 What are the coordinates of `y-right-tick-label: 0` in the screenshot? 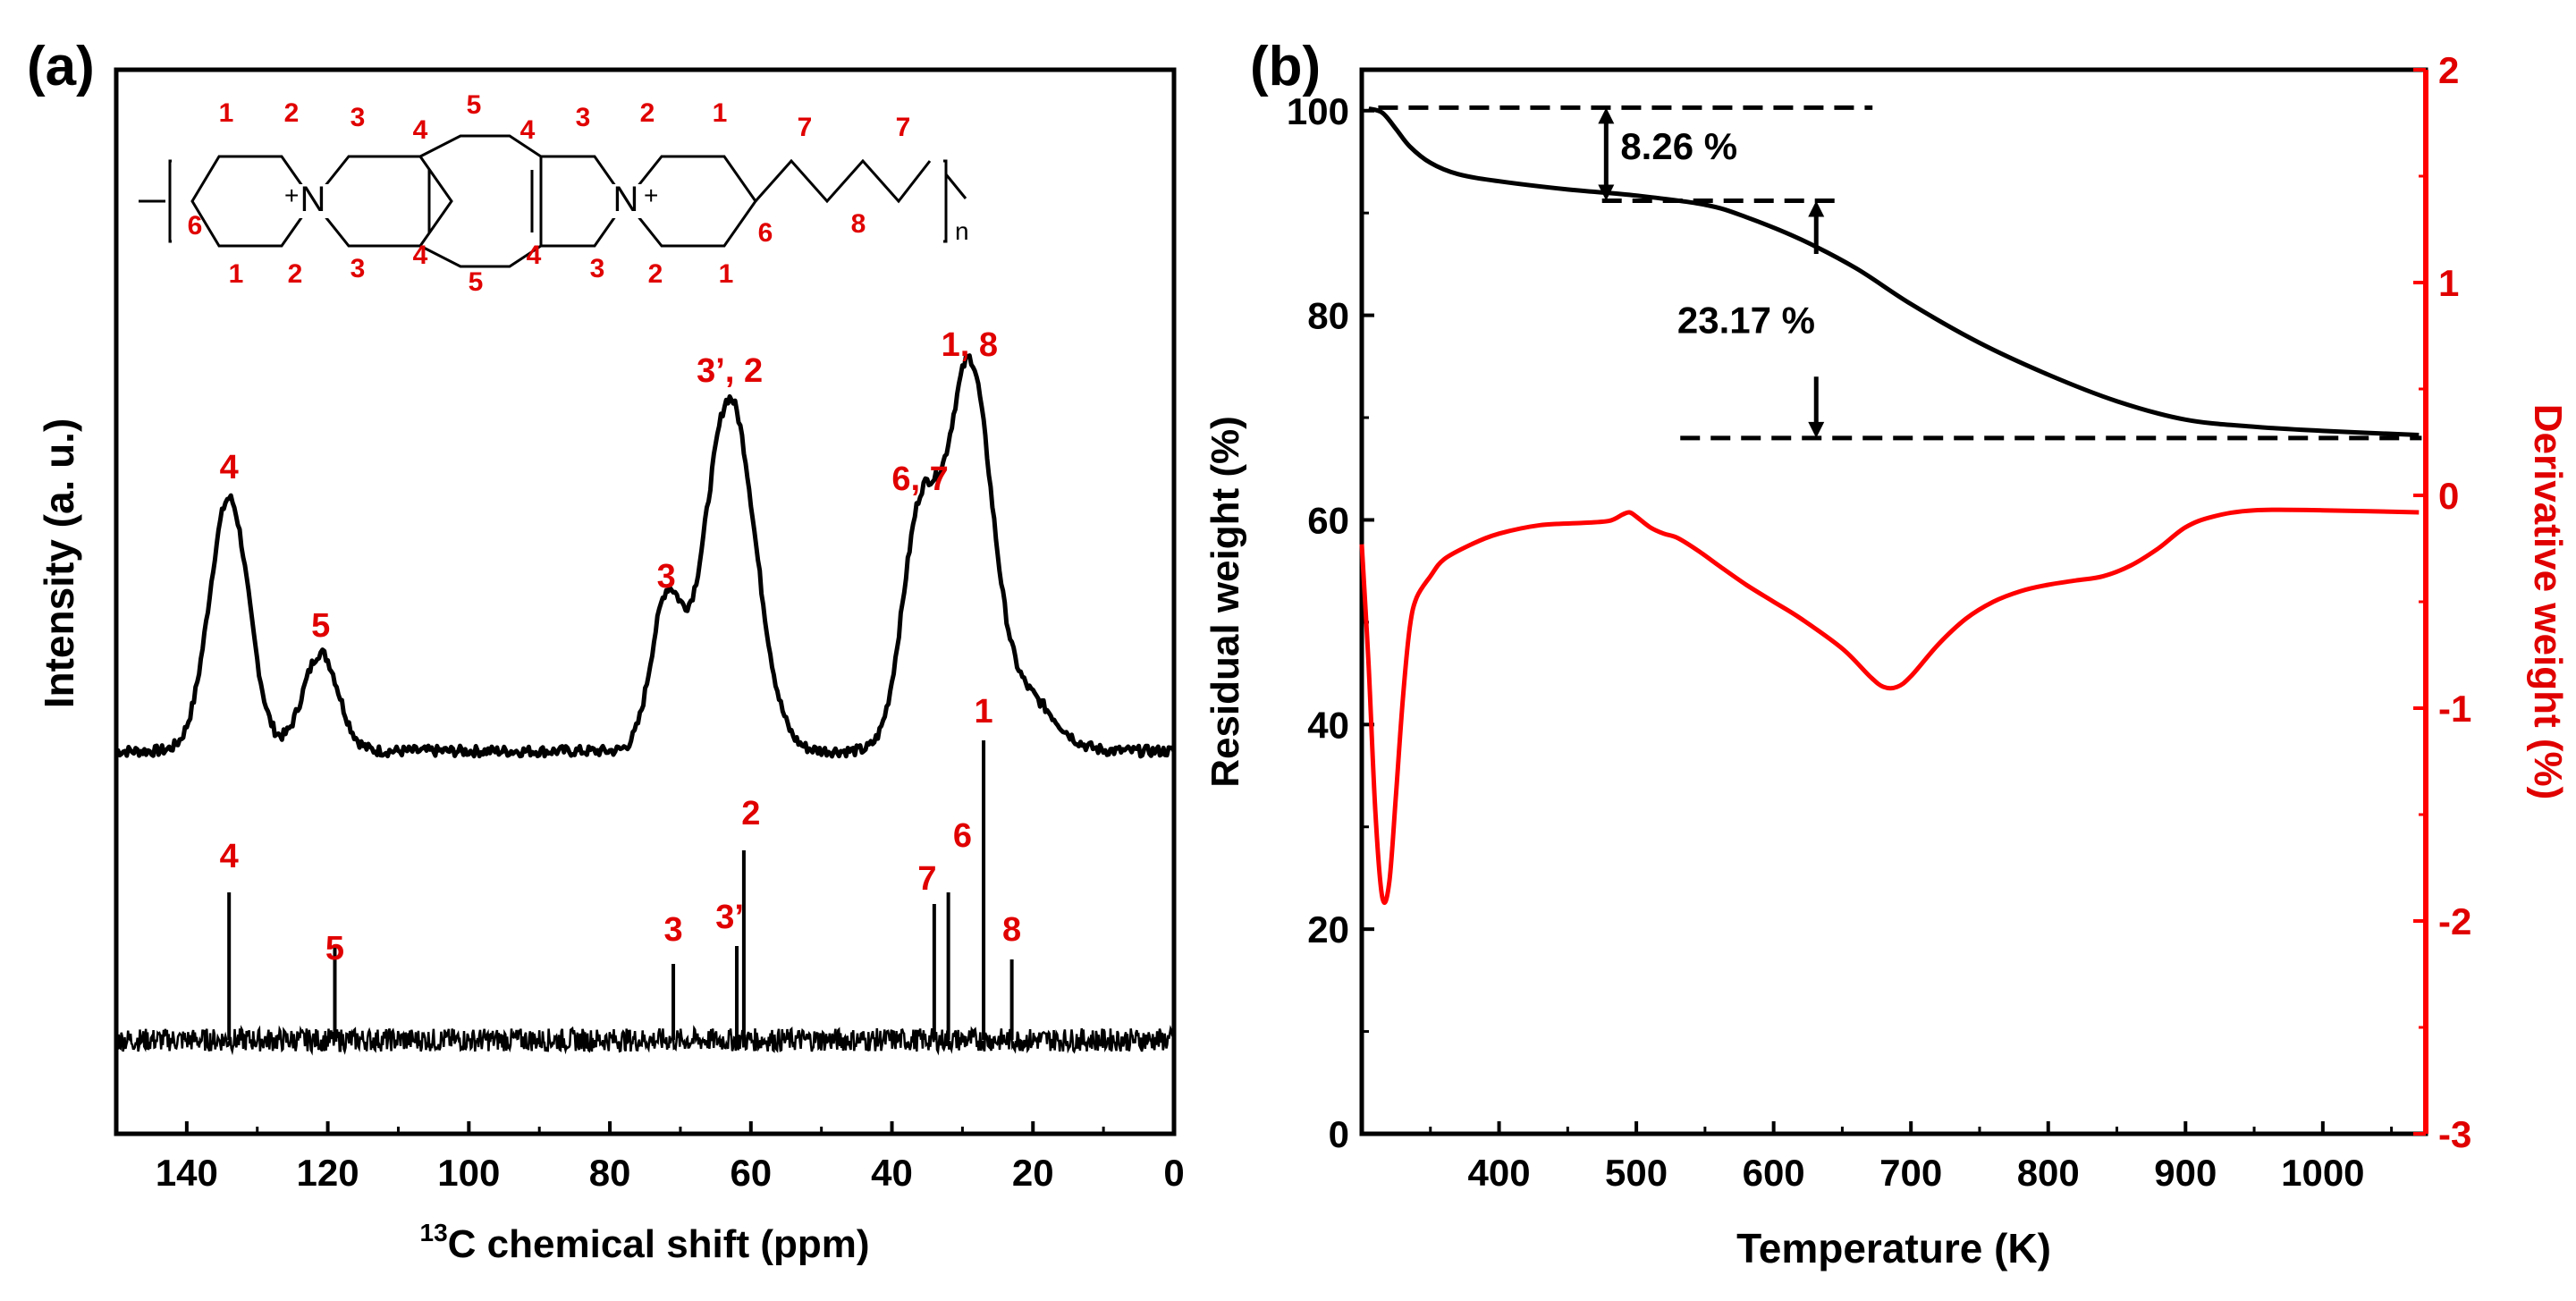 It's located at (2448, 496).